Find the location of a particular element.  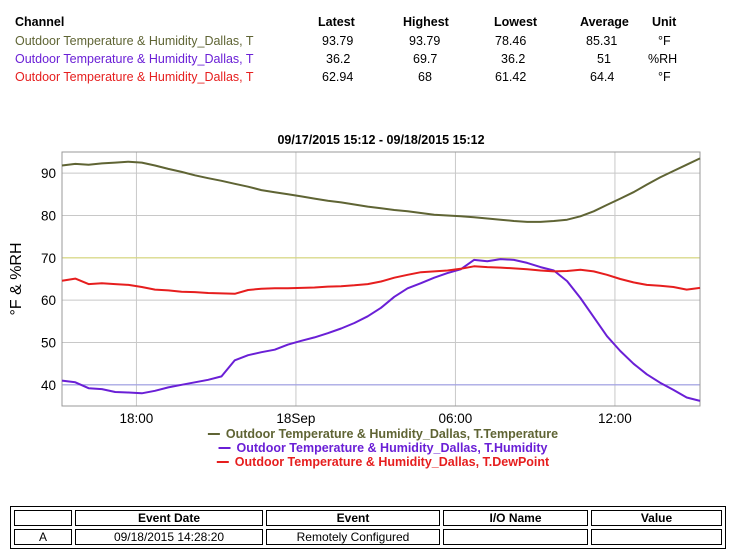

row-latest: 62.94 is located at coordinates (338, 77).